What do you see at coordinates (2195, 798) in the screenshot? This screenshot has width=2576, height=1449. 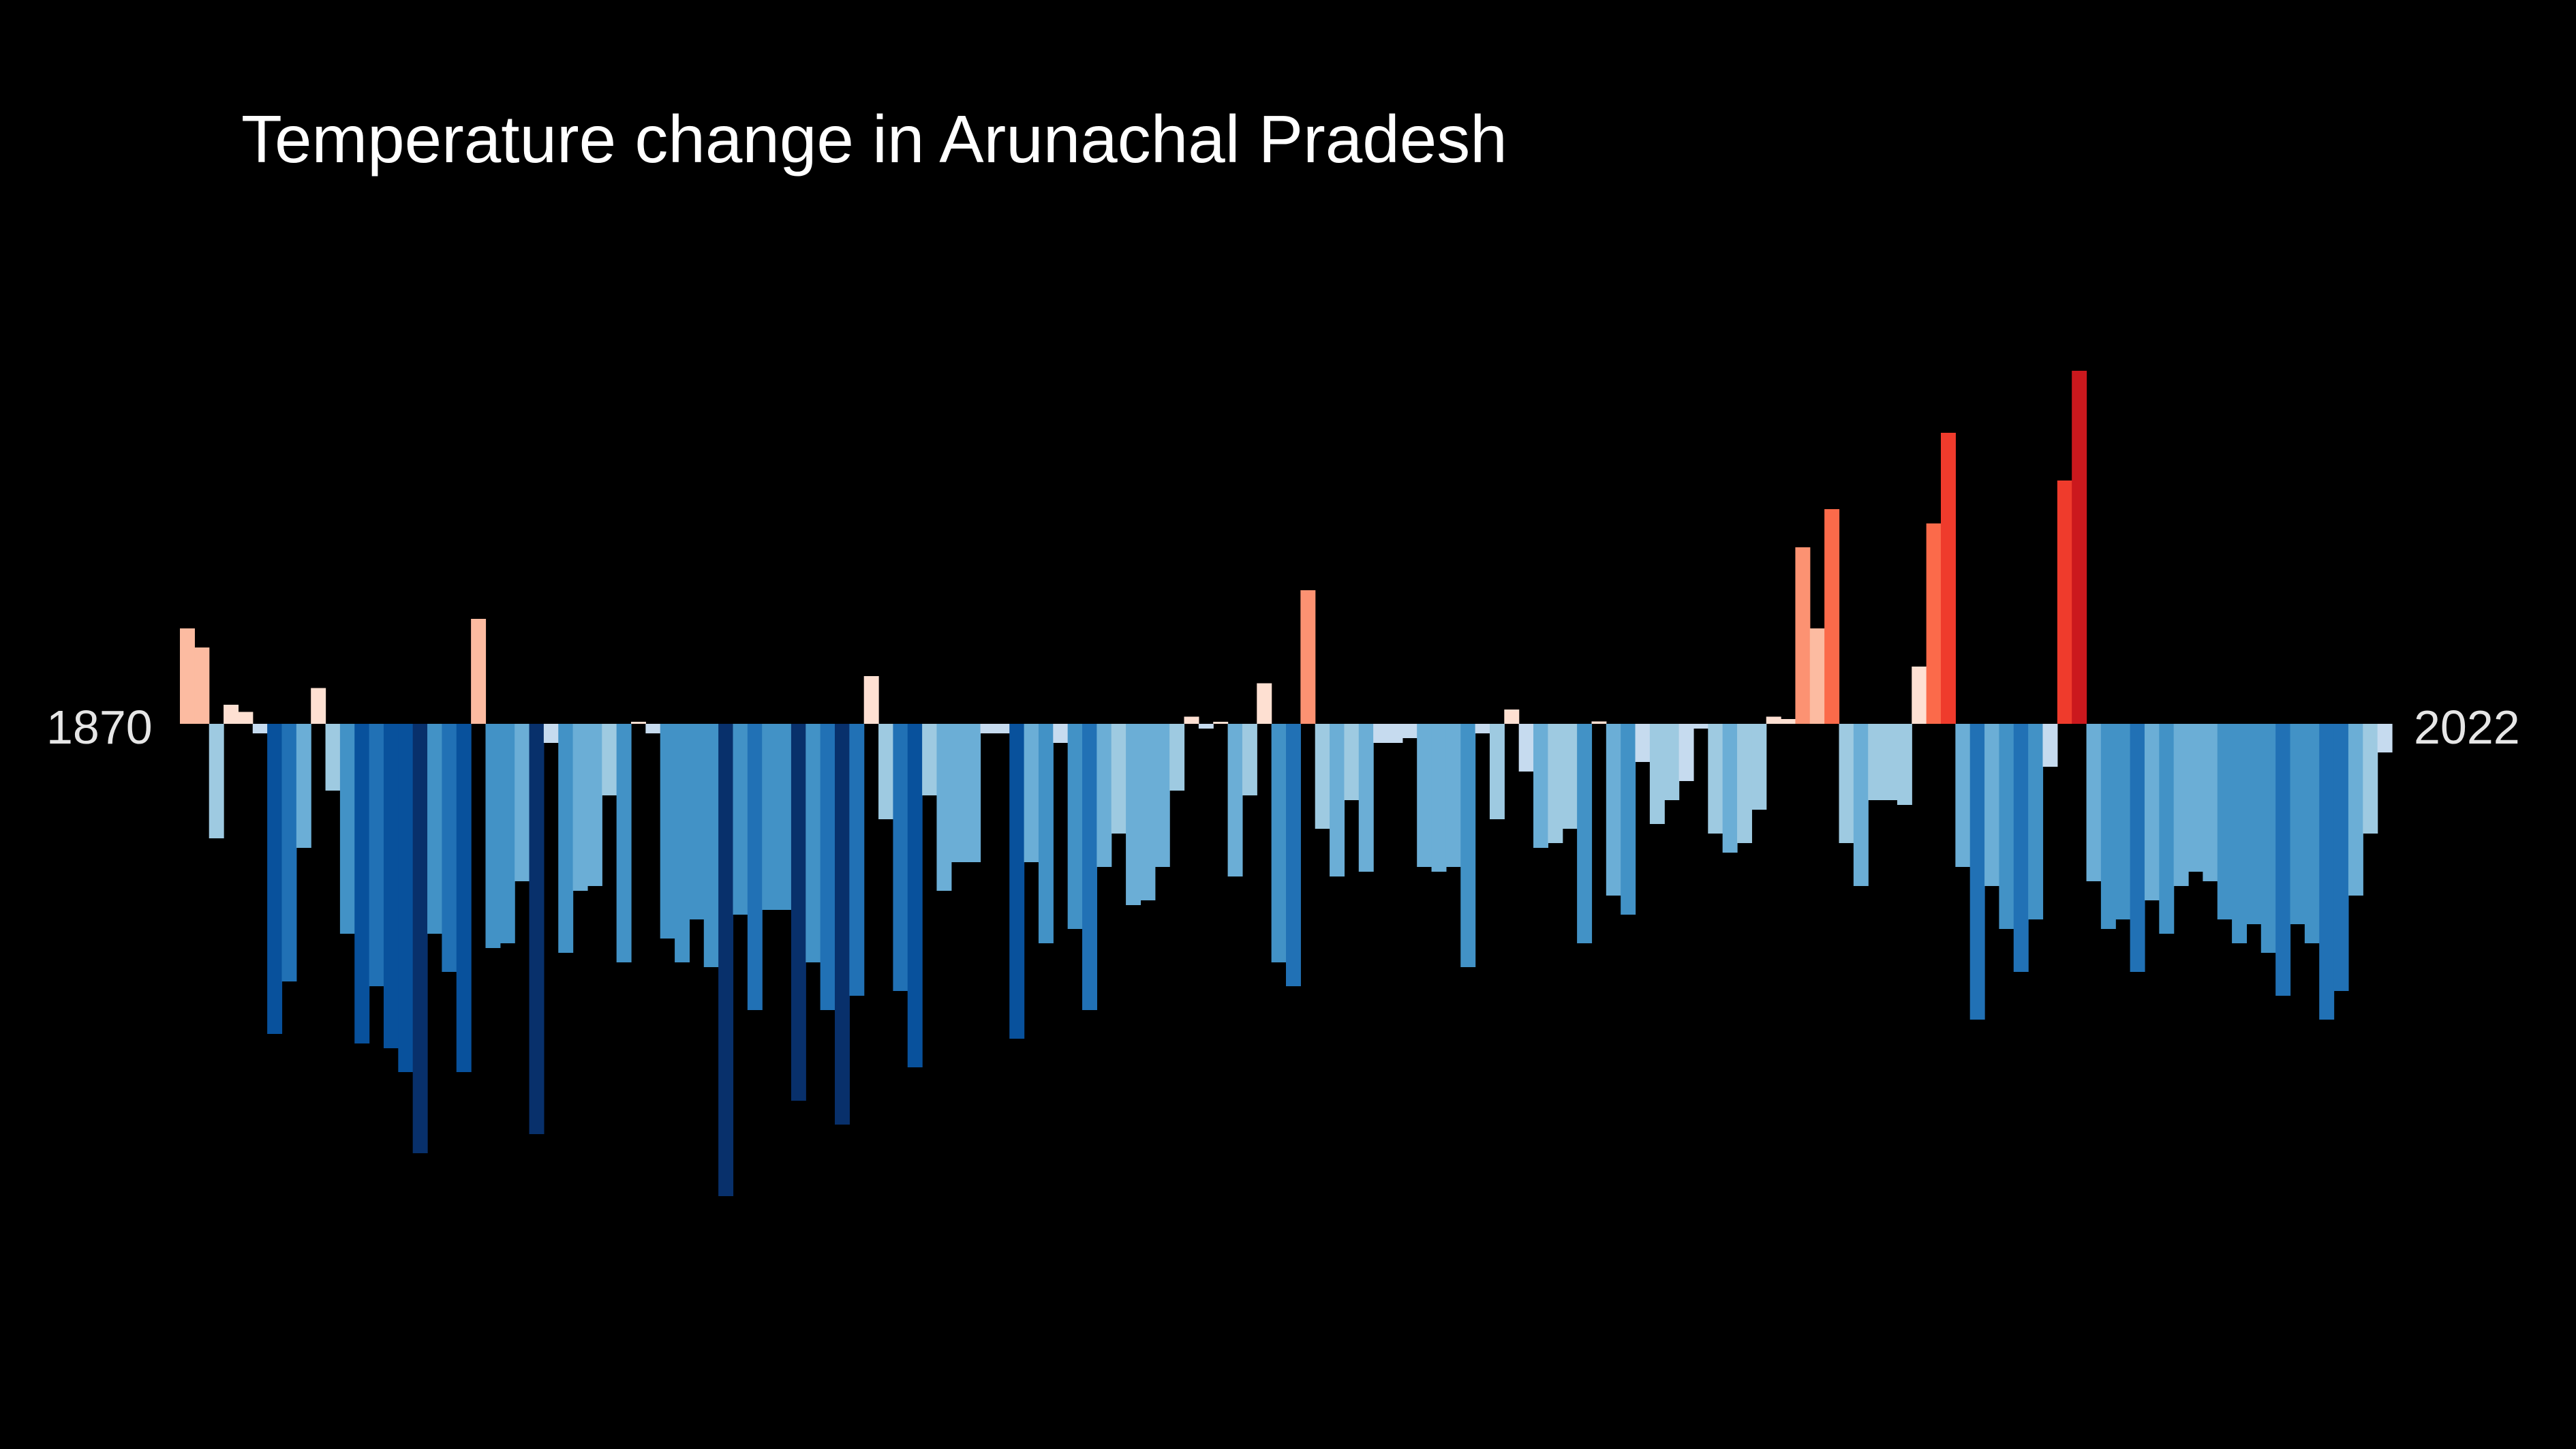 I see `bar-2008` at bounding box center [2195, 798].